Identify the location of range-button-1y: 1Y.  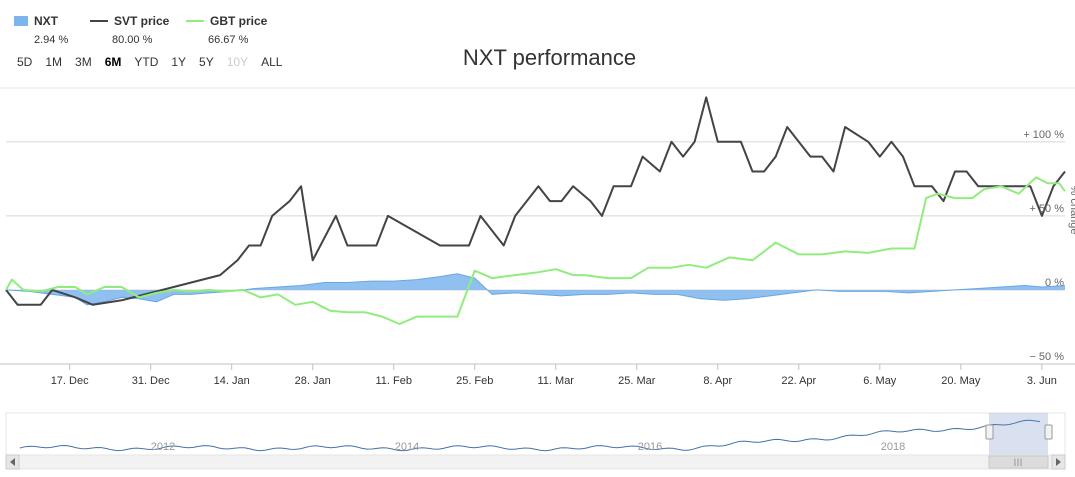
(179, 62).